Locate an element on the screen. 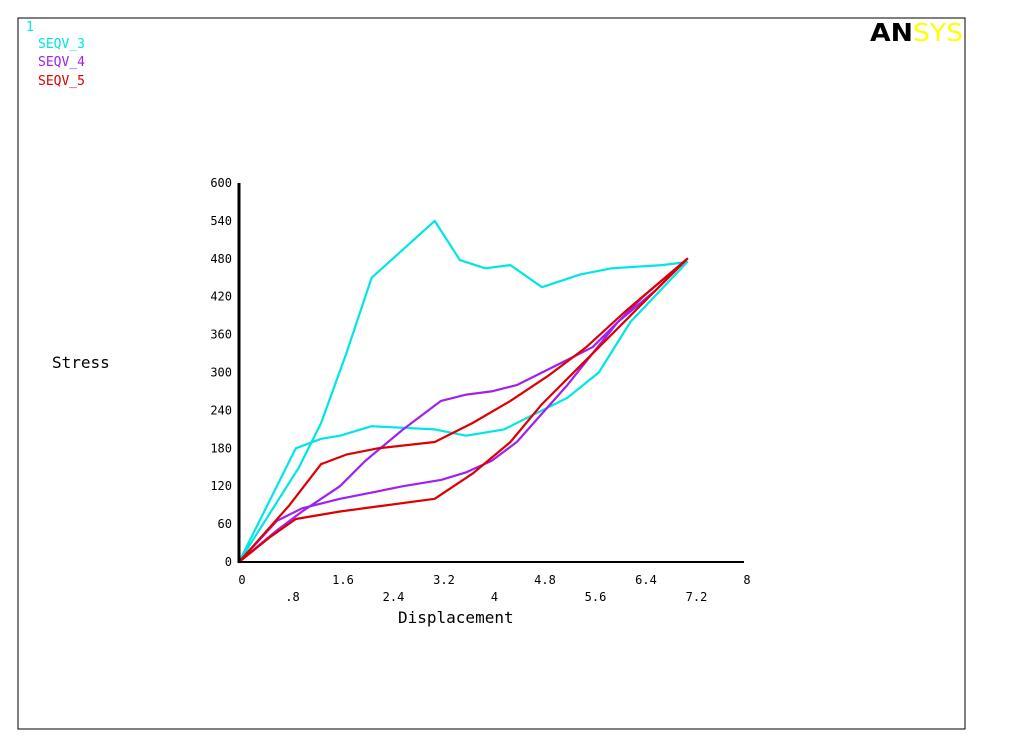 This screenshot has width=1011, height=747. x-tick-label-upper: 8 is located at coordinates (746, 580).